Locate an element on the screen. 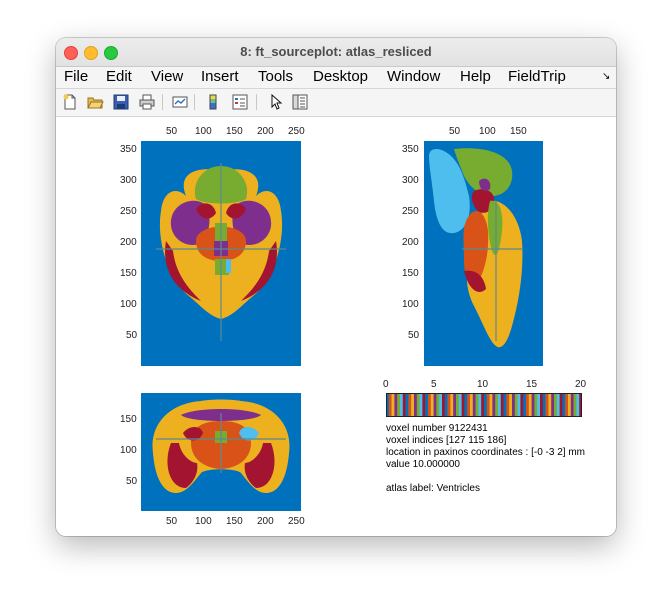  menu-fieldtrip: FieldTrip is located at coordinates (537, 76).